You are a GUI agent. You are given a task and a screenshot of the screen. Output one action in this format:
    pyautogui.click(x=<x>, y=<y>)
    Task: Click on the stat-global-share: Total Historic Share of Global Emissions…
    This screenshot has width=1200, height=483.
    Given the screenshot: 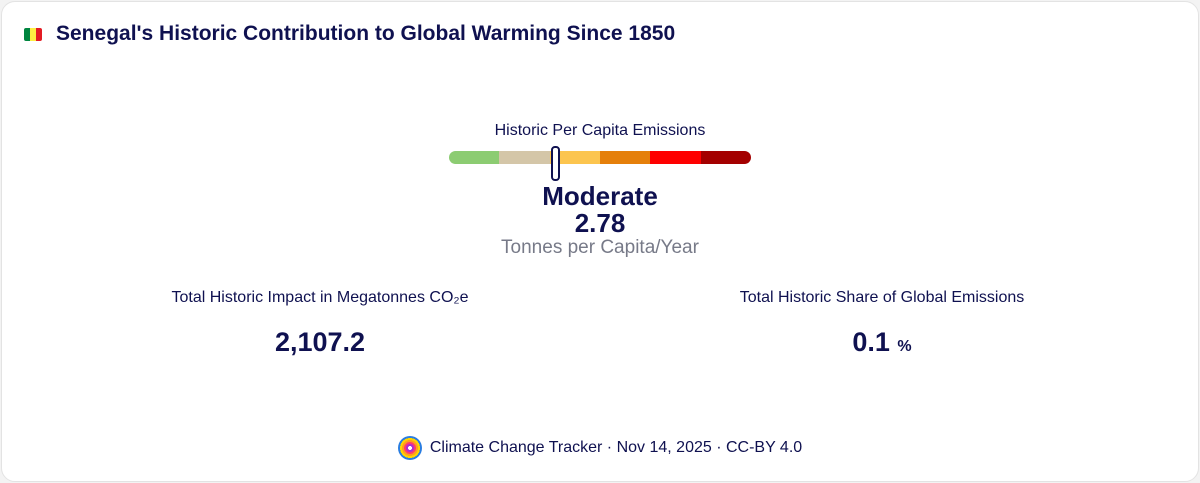 What is the action you would take?
    pyautogui.click(x=882, y=323)
    